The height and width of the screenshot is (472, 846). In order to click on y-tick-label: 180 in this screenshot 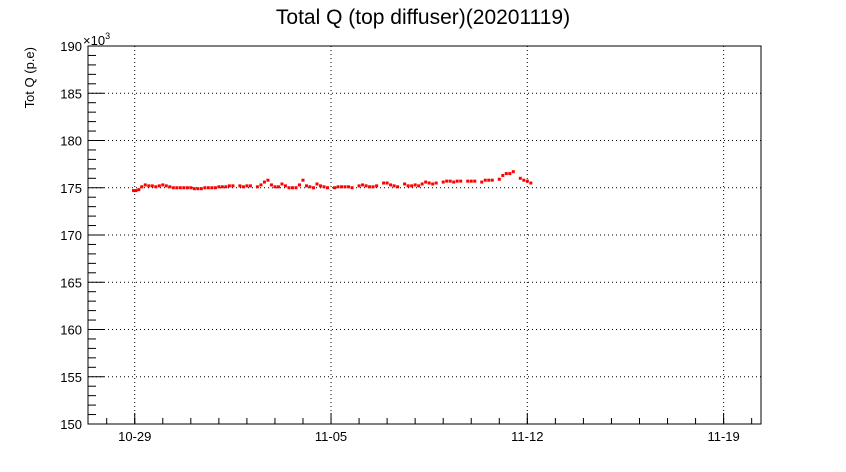, I will do `click(71, 141)`.